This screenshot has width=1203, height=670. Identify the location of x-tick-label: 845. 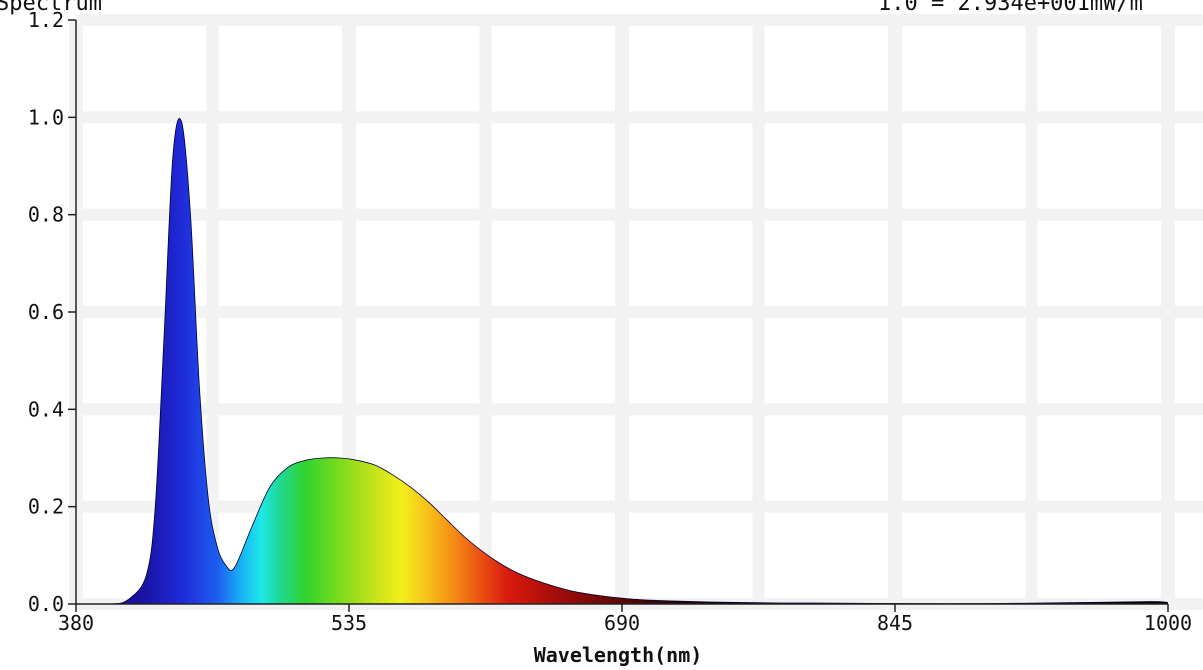
(895, 623).